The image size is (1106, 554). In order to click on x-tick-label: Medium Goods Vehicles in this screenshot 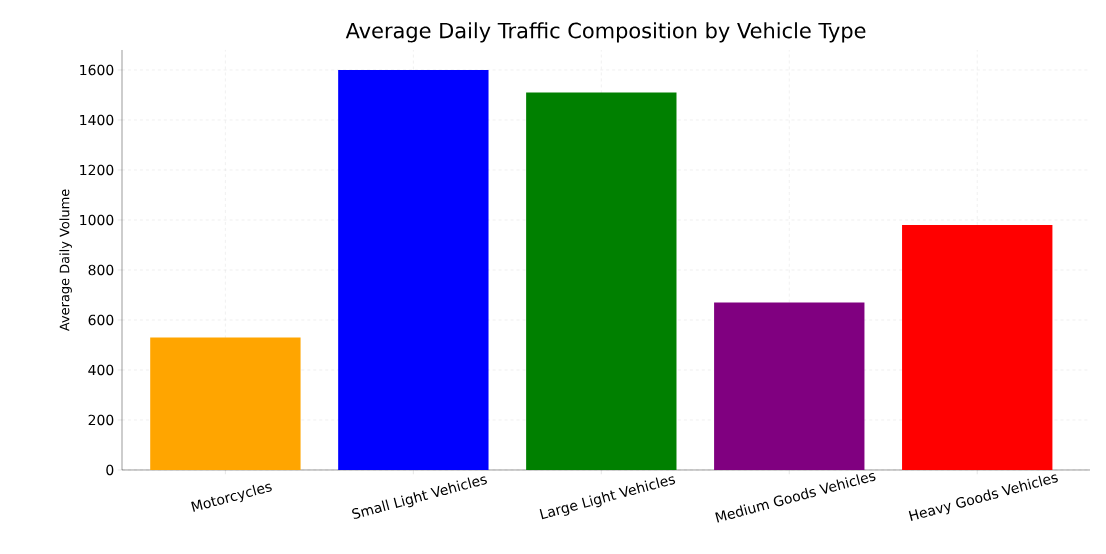, I will do `click(795, 498)`.